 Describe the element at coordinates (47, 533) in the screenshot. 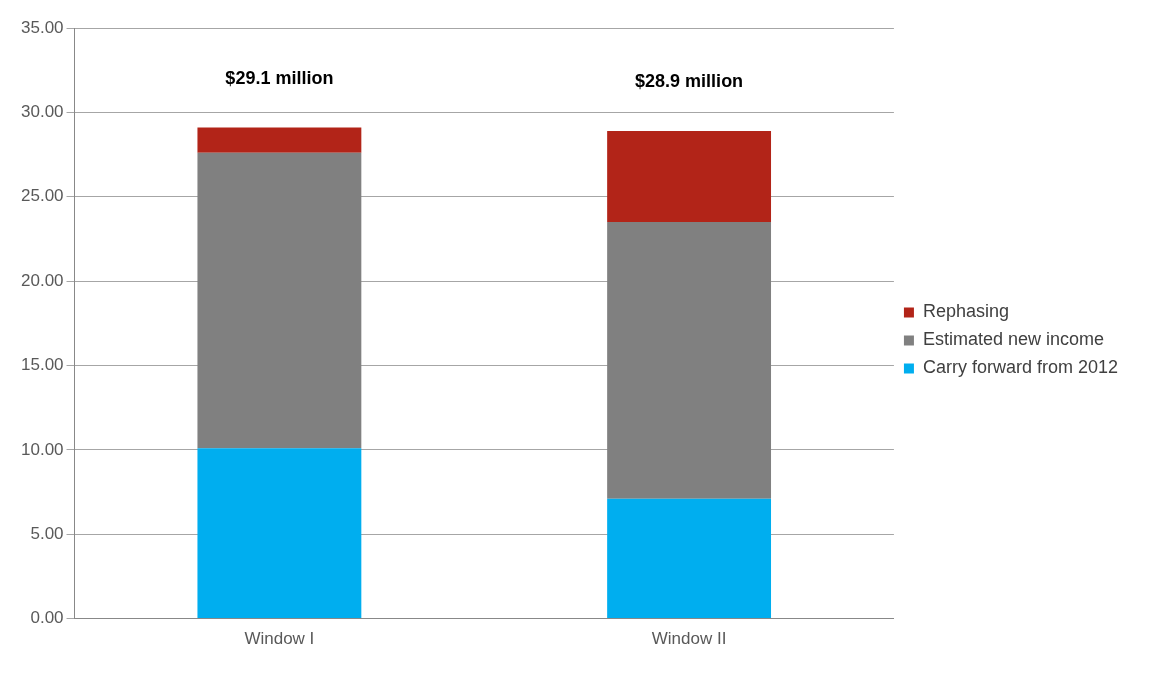

I see `y-tick-label: 5.00` at that location.